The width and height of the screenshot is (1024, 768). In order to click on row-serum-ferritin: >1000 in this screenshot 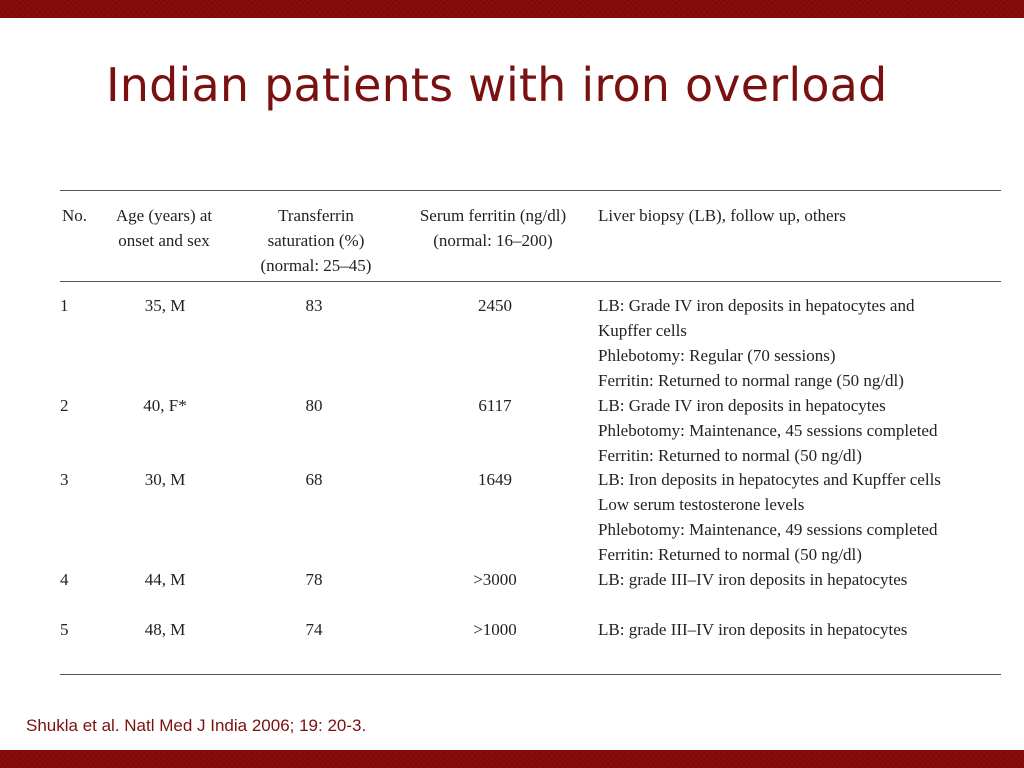, I will do `click(495, 629)`.